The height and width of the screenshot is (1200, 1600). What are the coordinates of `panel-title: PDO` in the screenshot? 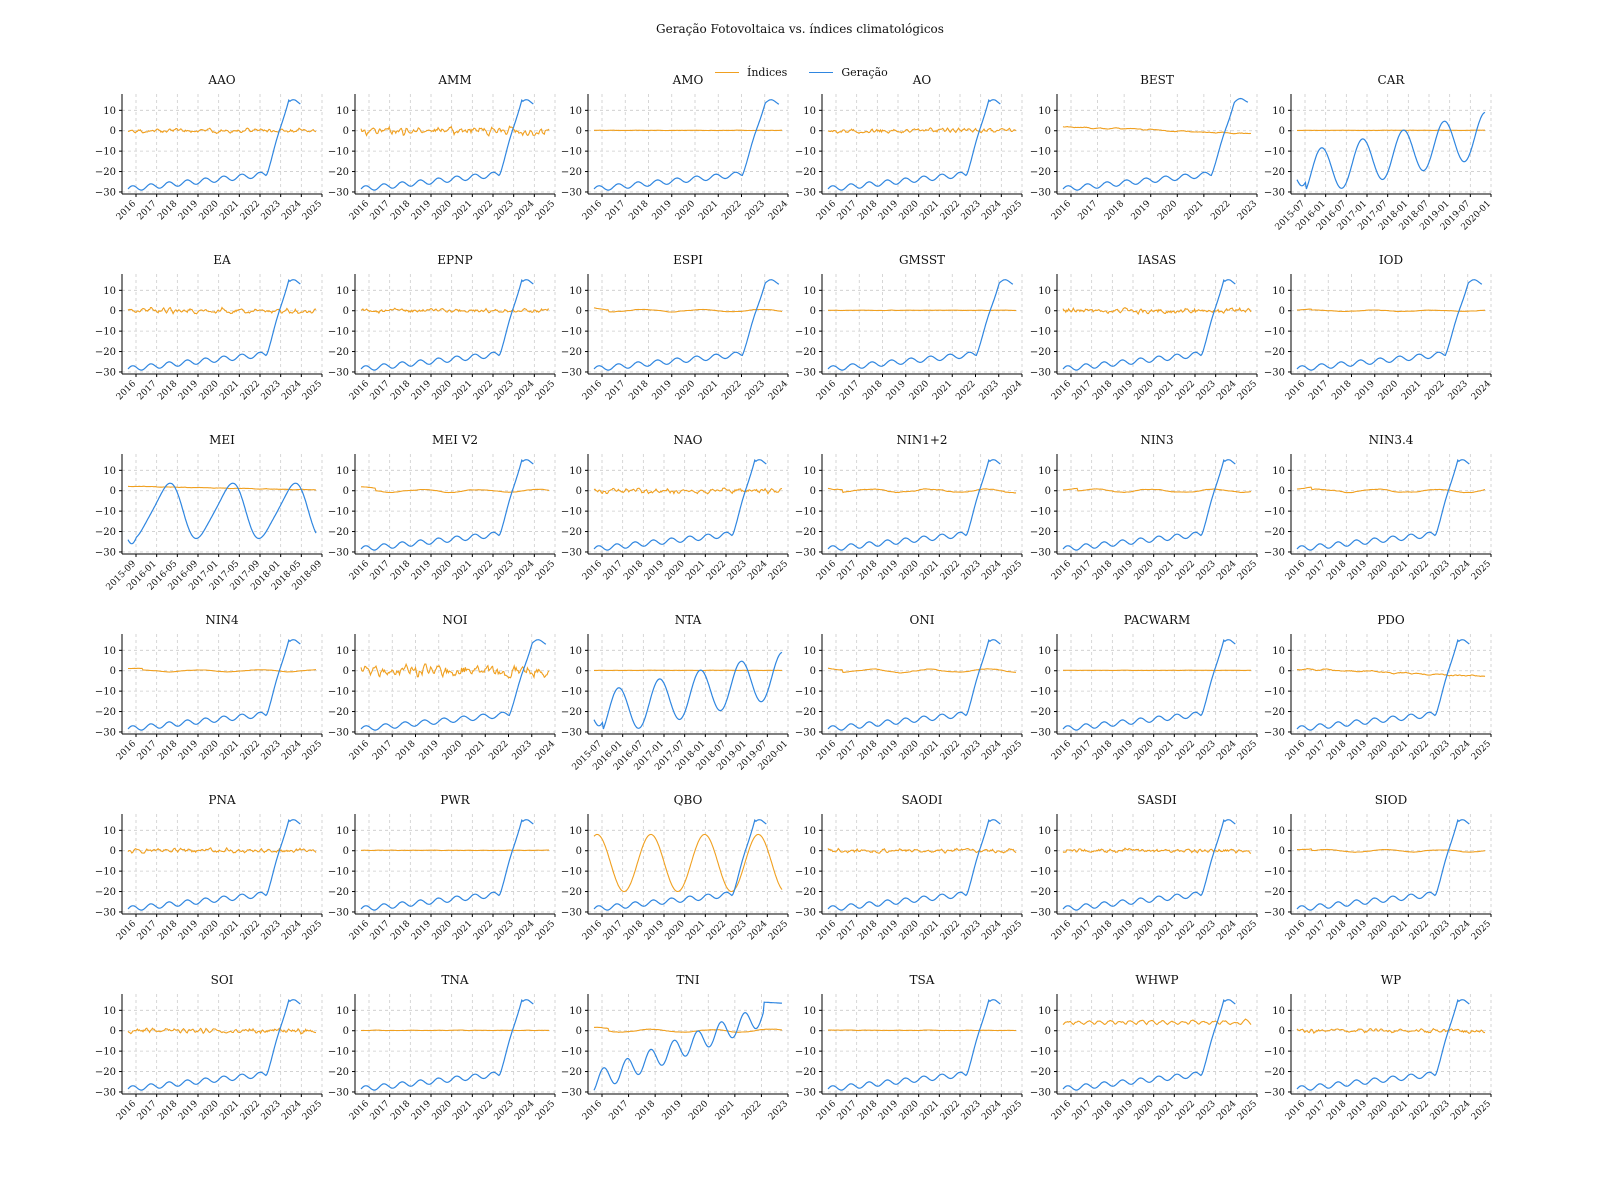 It's located at (1391, 620).